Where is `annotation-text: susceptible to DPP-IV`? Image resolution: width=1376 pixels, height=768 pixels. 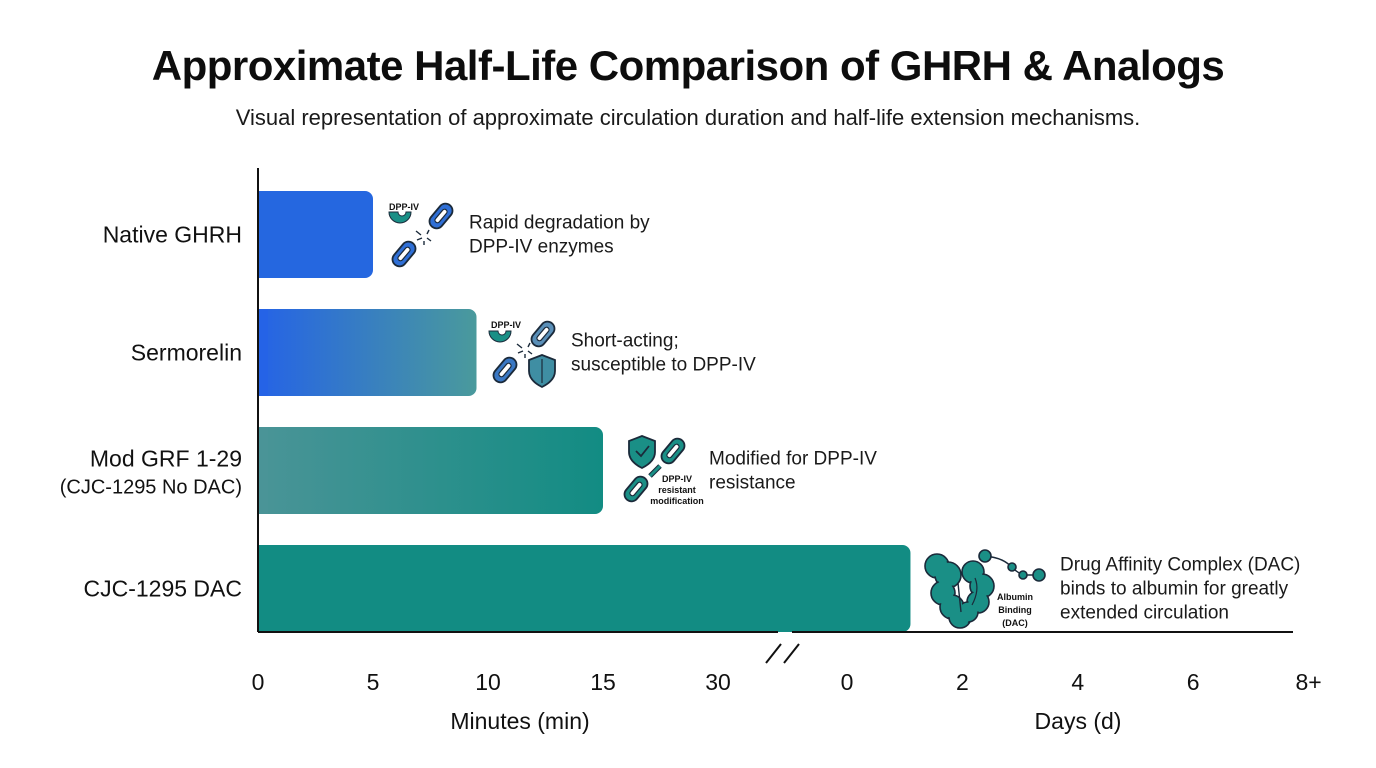
annotation-text: susceptible to DPP-IV is located at coordinates (663, 365).